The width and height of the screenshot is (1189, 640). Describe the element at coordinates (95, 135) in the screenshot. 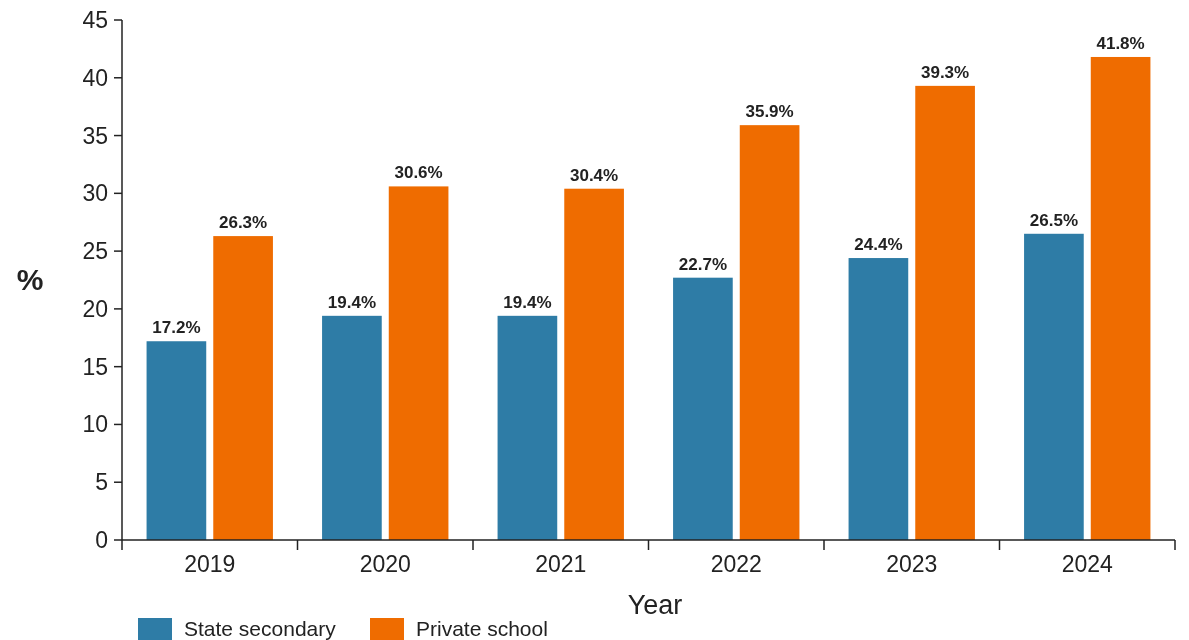

I see `y-tick-label: 35` at that location.